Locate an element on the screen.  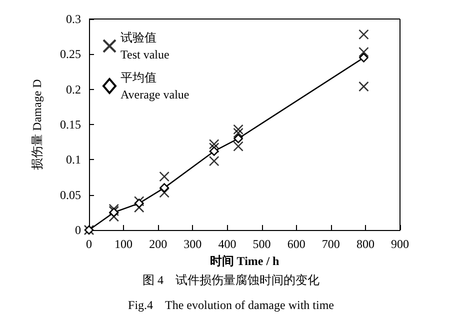
x-axis-title: 时间 Time / h is located at coordinates (245, 261).